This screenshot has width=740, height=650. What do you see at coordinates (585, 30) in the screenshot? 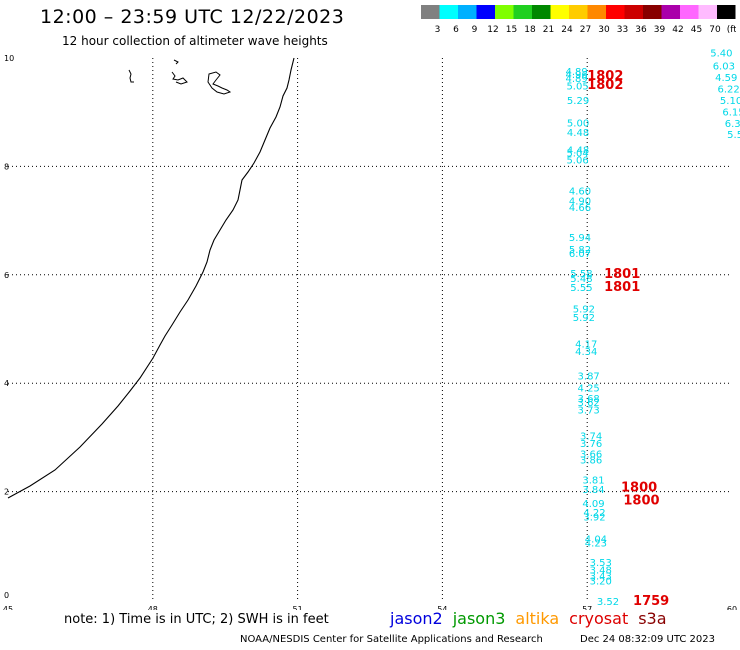
I see `colorbar-label: 27` at bounding box center [585, 30].